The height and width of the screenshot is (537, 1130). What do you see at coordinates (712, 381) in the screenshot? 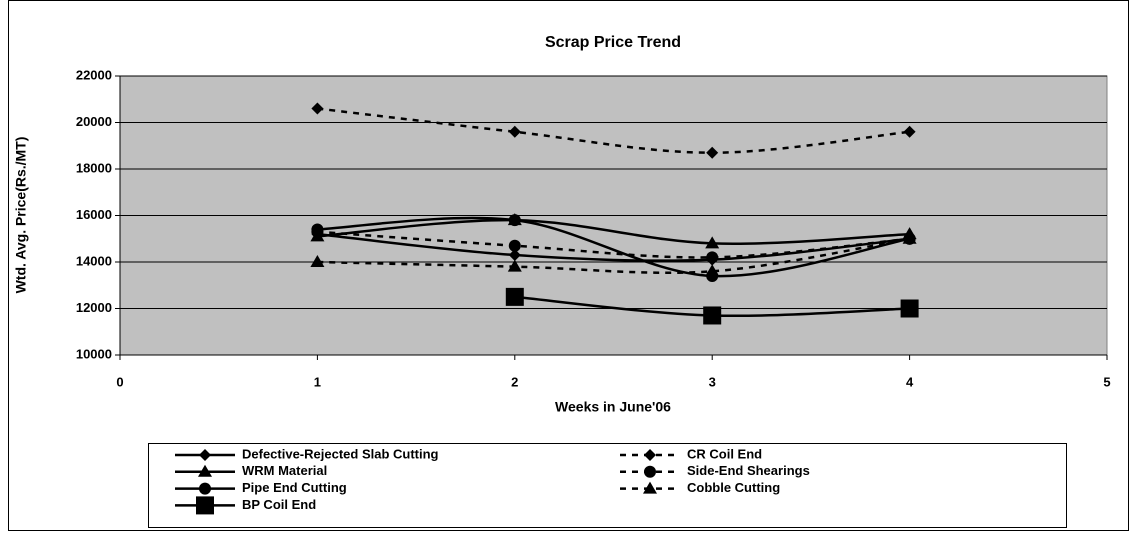
I see `x-tick-label: 3` at bounding box center [712, 381].